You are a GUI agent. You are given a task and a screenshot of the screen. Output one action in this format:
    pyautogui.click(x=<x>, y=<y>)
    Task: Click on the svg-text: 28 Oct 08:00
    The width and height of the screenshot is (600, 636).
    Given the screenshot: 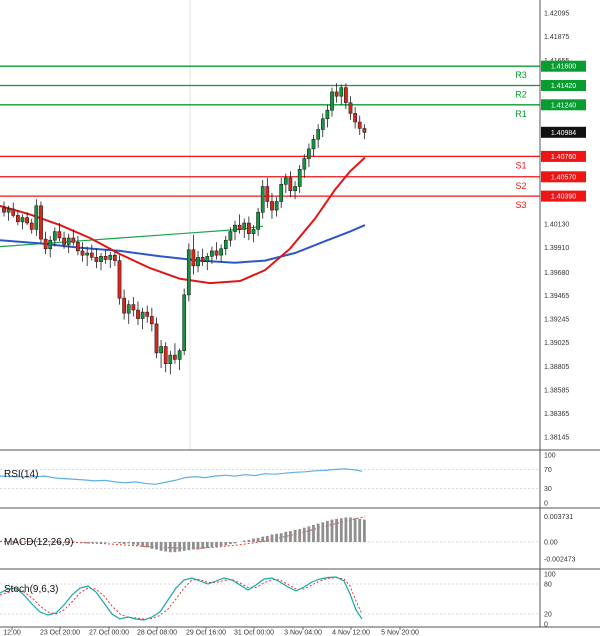 What is the action you would take?
    pyautogui.click(x=157, y=633)
    